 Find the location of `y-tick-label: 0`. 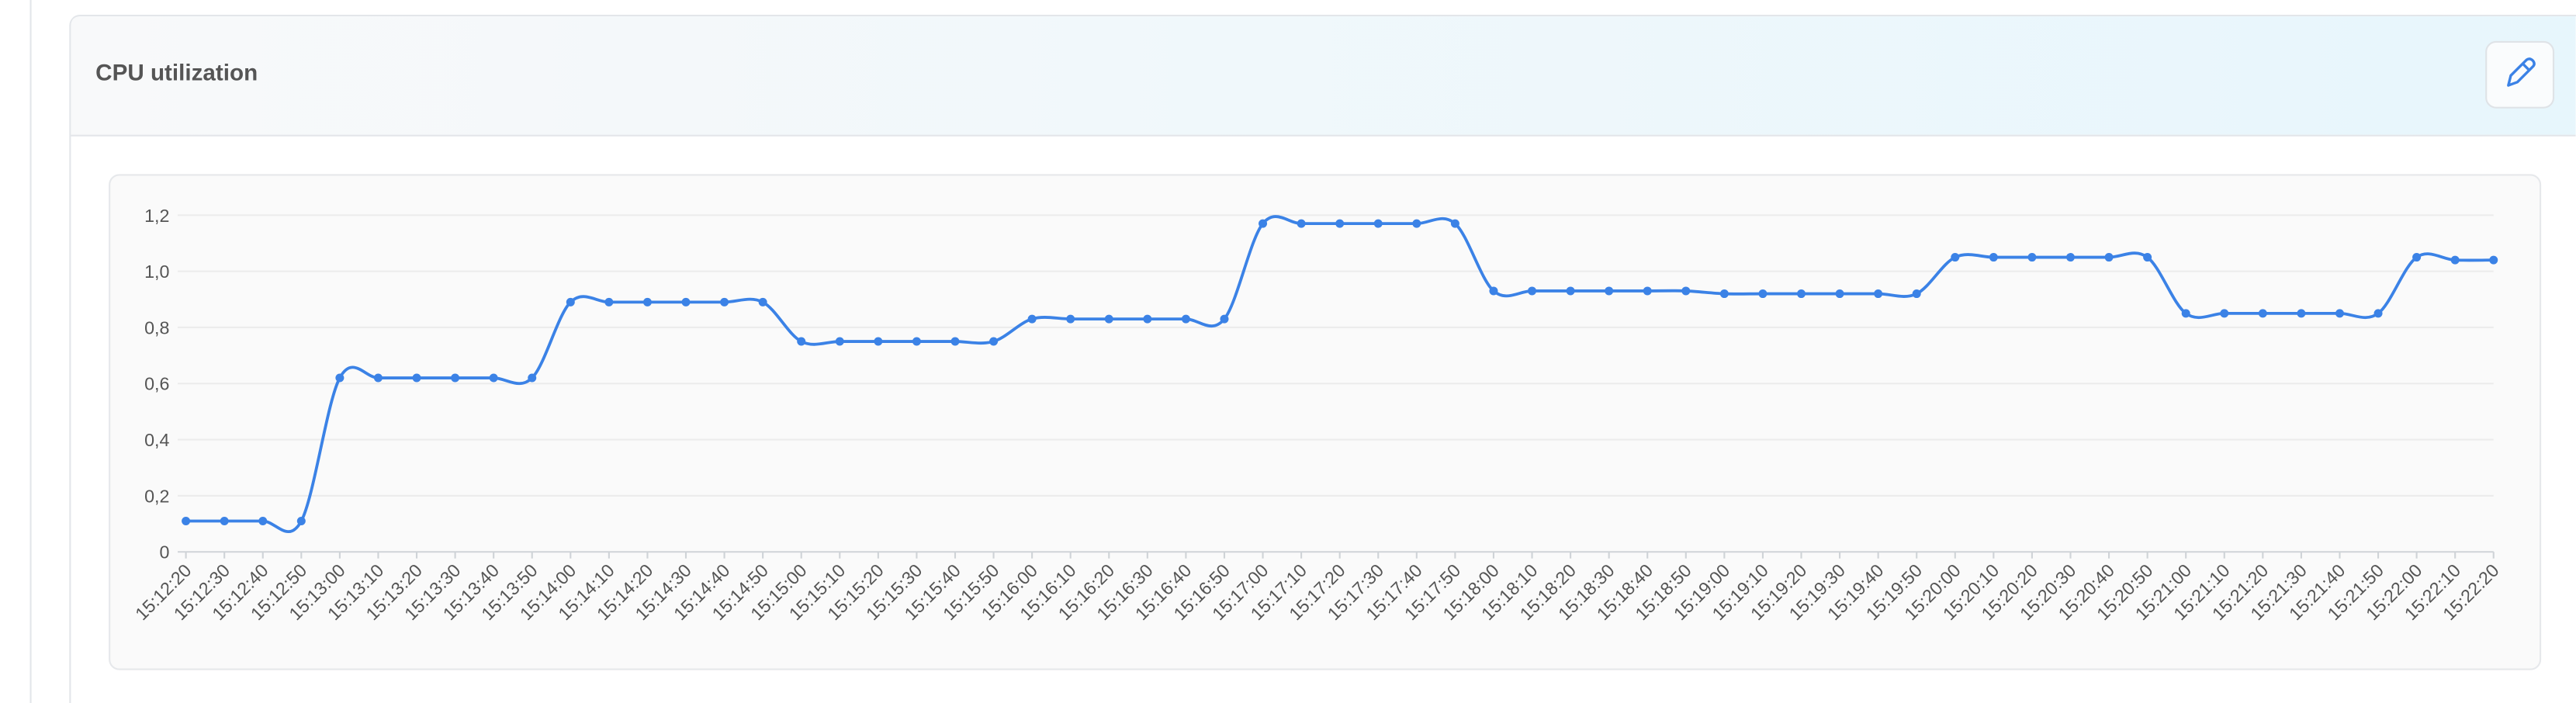

y-tick-label: 0 is located at coordinates (164, 552).